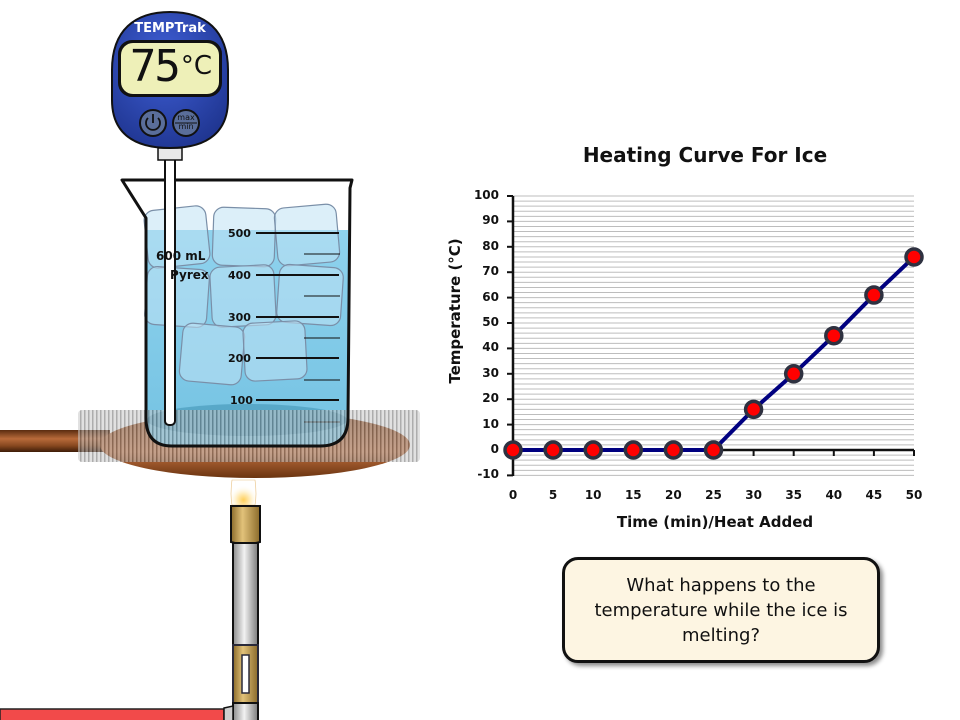 The height and width of the screenshot is (720, 960). Describe the element at coordinates (112, 714) in the screenshot. I see `gas-hose` at that location.